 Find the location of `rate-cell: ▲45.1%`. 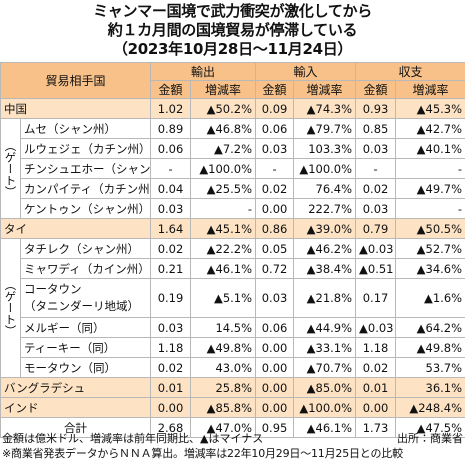

rate-cell: ▲45.1% is located at coordinates (223, 228).